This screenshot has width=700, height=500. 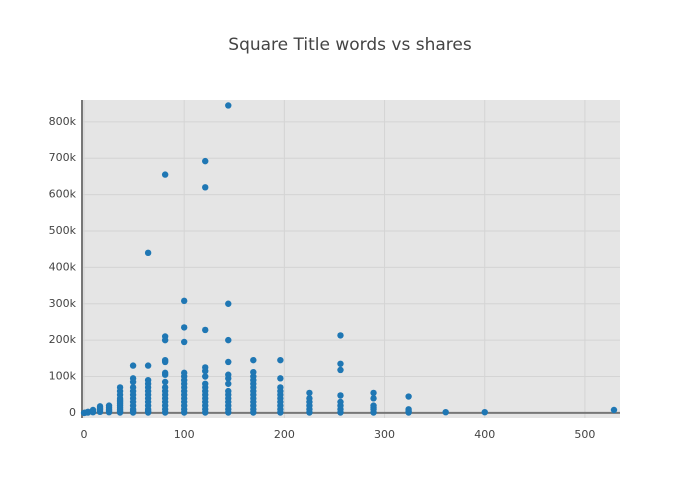 What do you see at coordinates (184, 434) in the screenshot?
I see `x-tick-label: 100` at bounding box center [184, 434].